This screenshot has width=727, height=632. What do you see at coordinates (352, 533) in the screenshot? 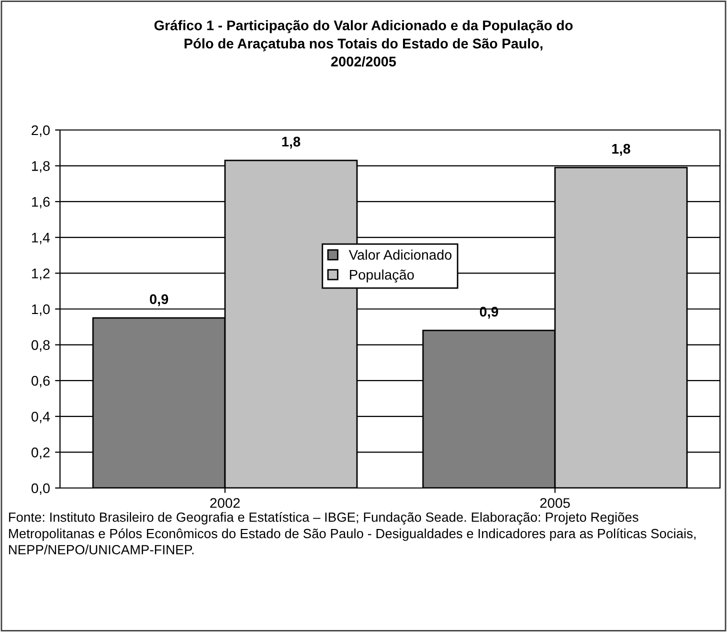
I see `source-note: Fonte: Instituto Brasileiro de Geografia e Estatística – IBGE; Fundação Seade. Elaboração: Projeto Regiões Metropolitanas e Pólos Econômicos do Estado de São Paulo - Desigualdades e Indicadores para as Políticas Sociais, NEPP/NEPO/UNICAMP-FINEP.` at bounding box center [352, 533].